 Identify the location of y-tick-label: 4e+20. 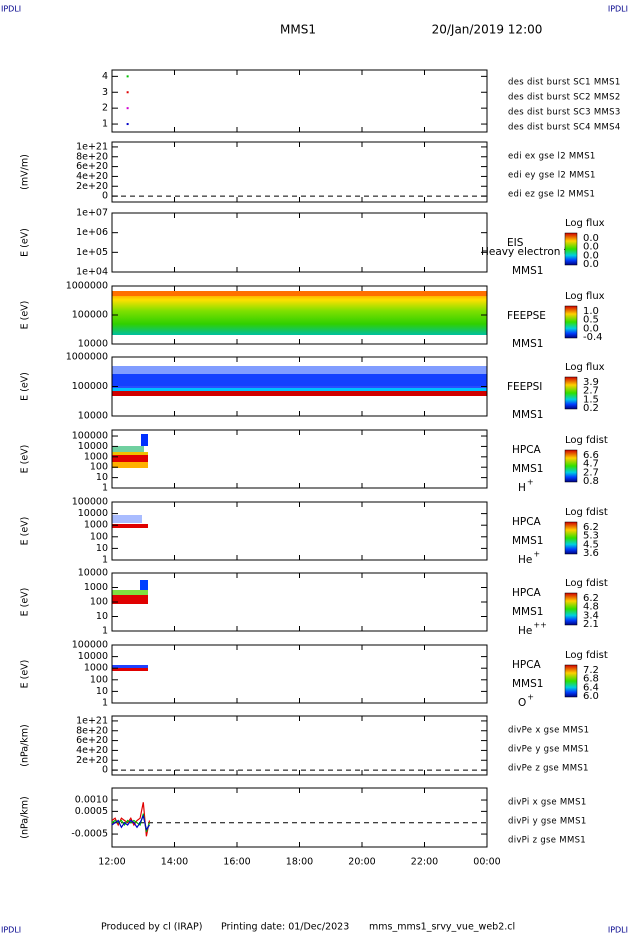
(92, 176).